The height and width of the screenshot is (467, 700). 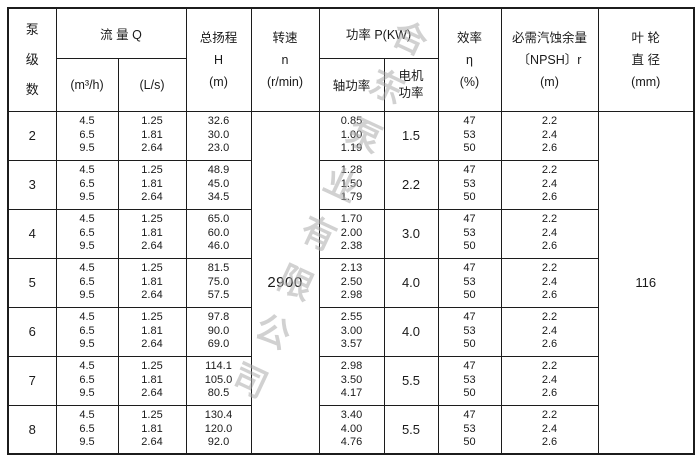 What do you see at coordinates (285, 37) in the screenshot?
I see `header-speed-line: 转速` at bounding box center [285, 37].